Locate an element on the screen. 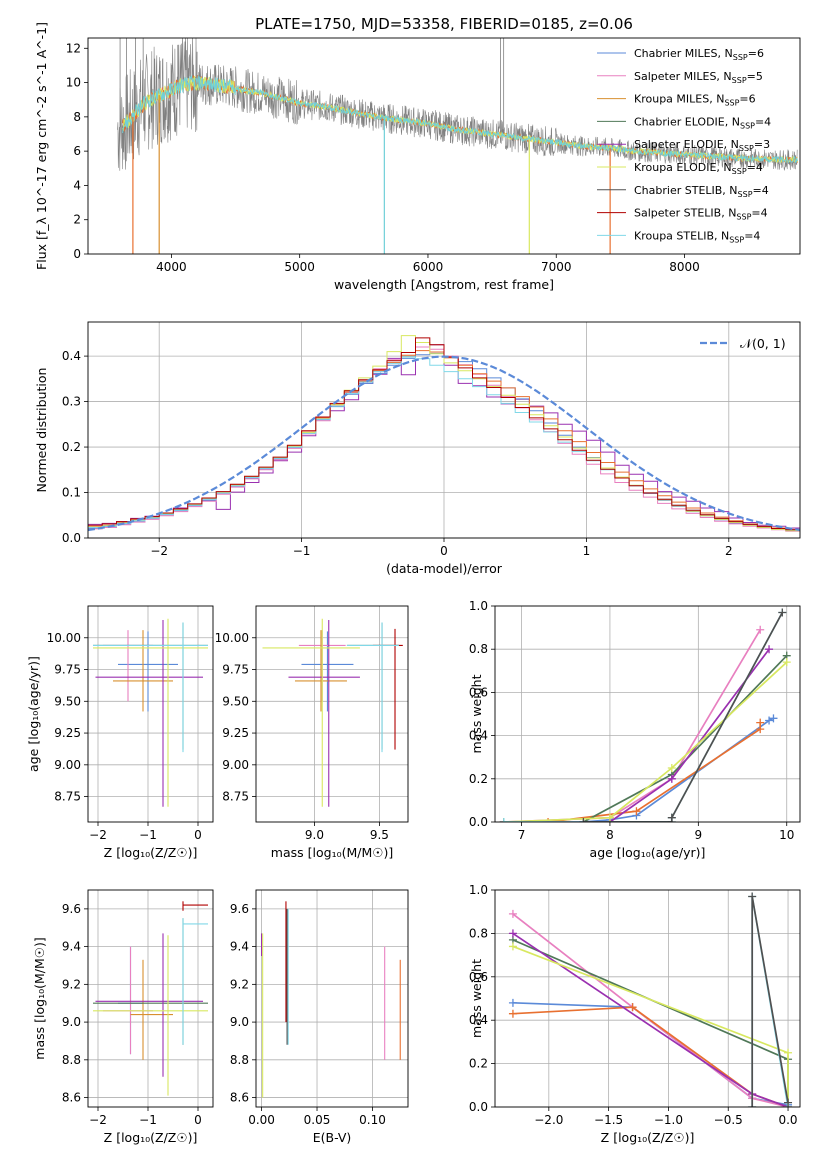 The height and width of the screenshot is (1170, 819). massweight_vs_age-ytick-label-3: 0.6 is located at coordinates (478, 692).